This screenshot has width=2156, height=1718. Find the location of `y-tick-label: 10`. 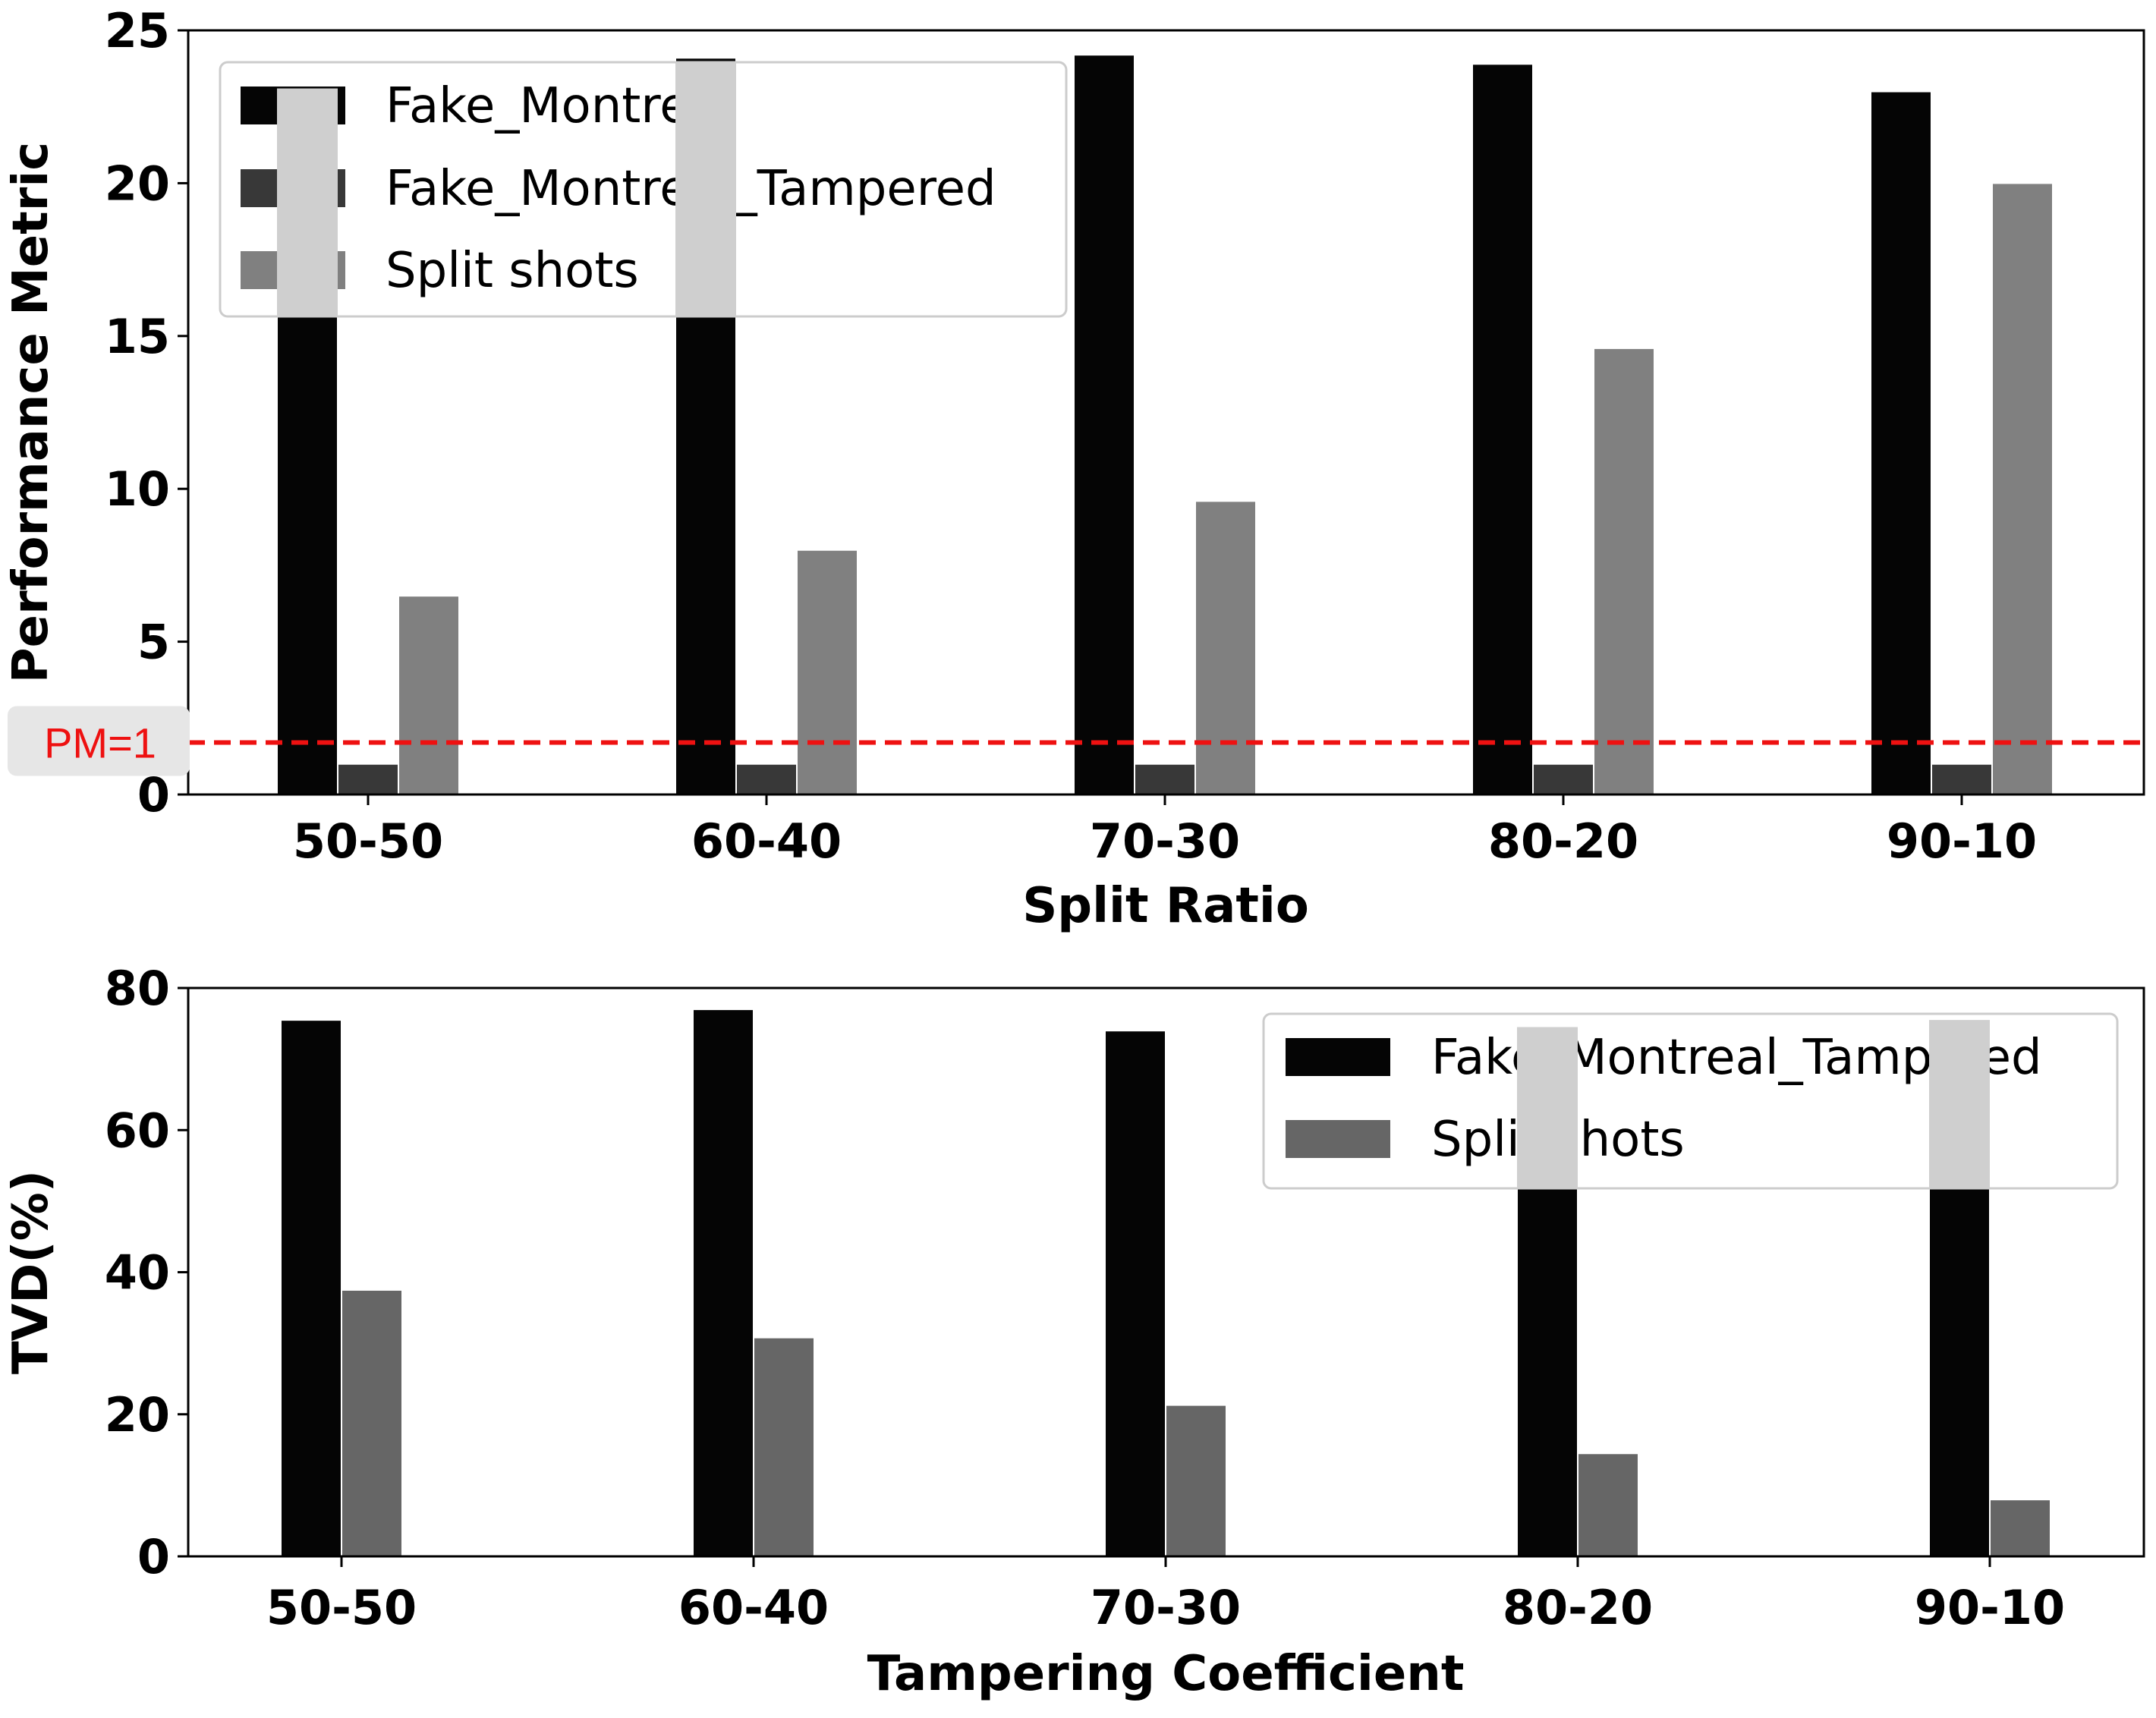

y-tick-label: 10 is located at coordinates (137, 489).